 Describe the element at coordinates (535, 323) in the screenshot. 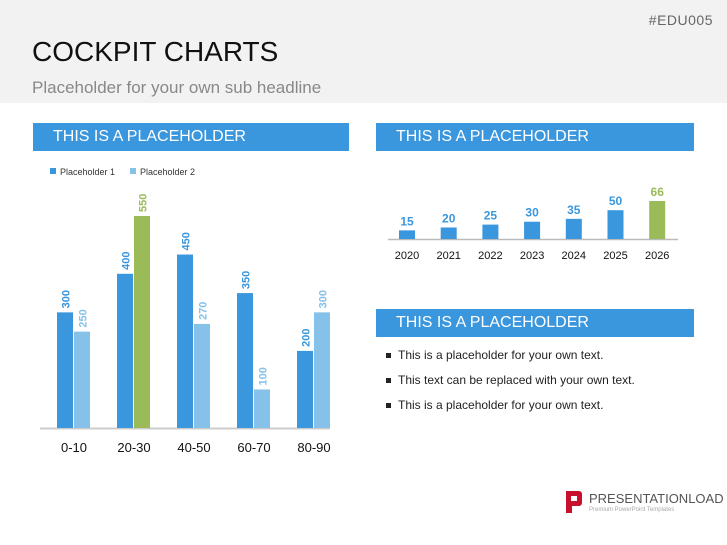

I see `panel-header-bottom-right: THIS IS A PLACEHOLDER` at that location.